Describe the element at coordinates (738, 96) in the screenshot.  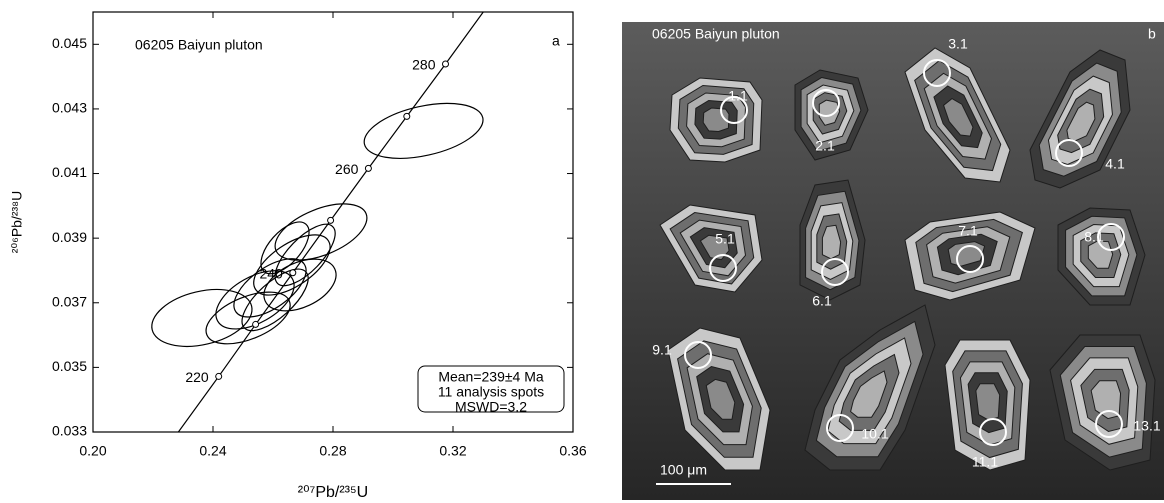
I see `spot-label: 1.1` at that location.